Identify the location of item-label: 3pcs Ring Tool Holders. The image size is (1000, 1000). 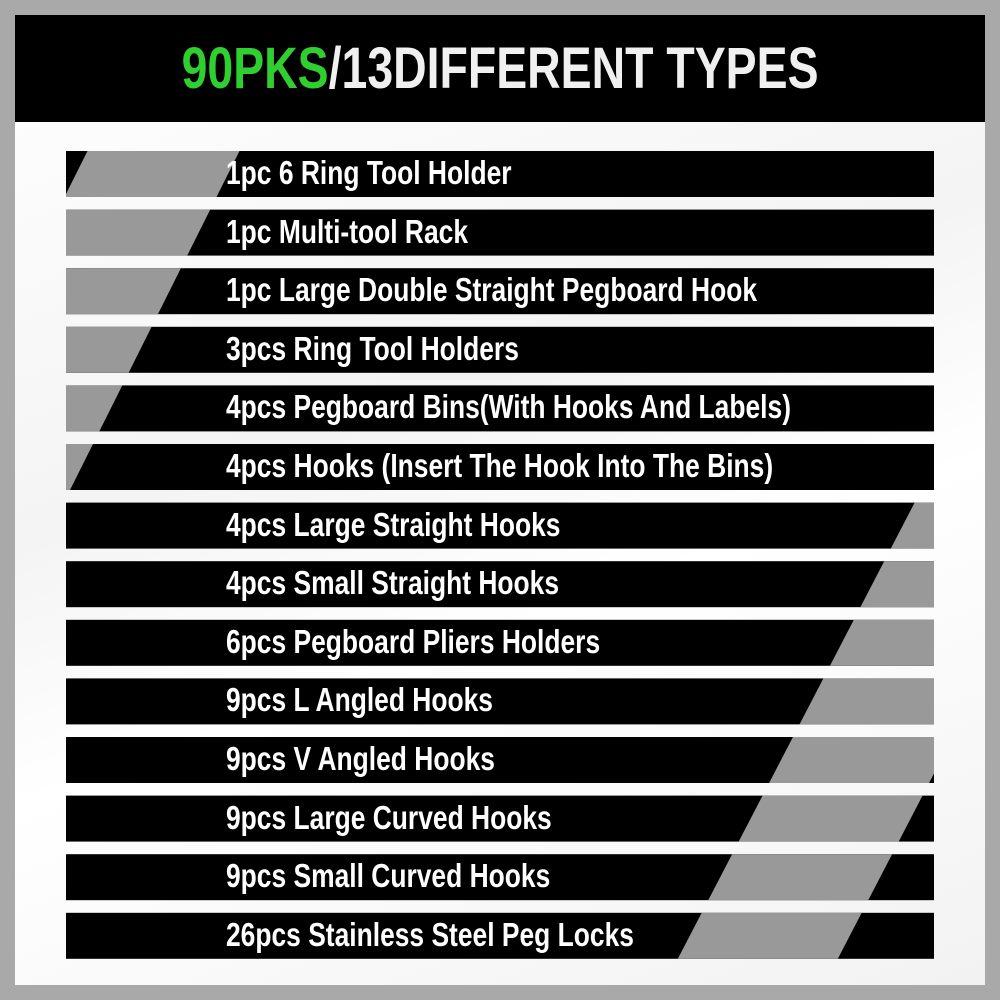
(372, 348).